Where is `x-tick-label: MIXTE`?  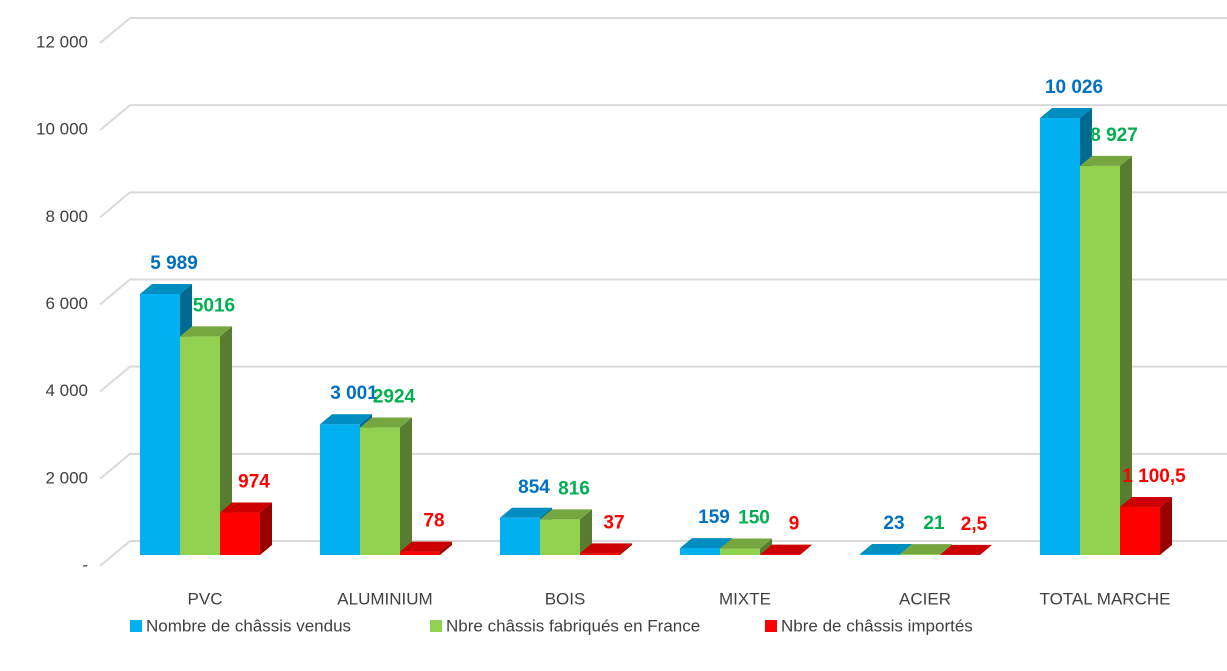 x-tick-label: MIXTE is located at coordinates (745, 598).